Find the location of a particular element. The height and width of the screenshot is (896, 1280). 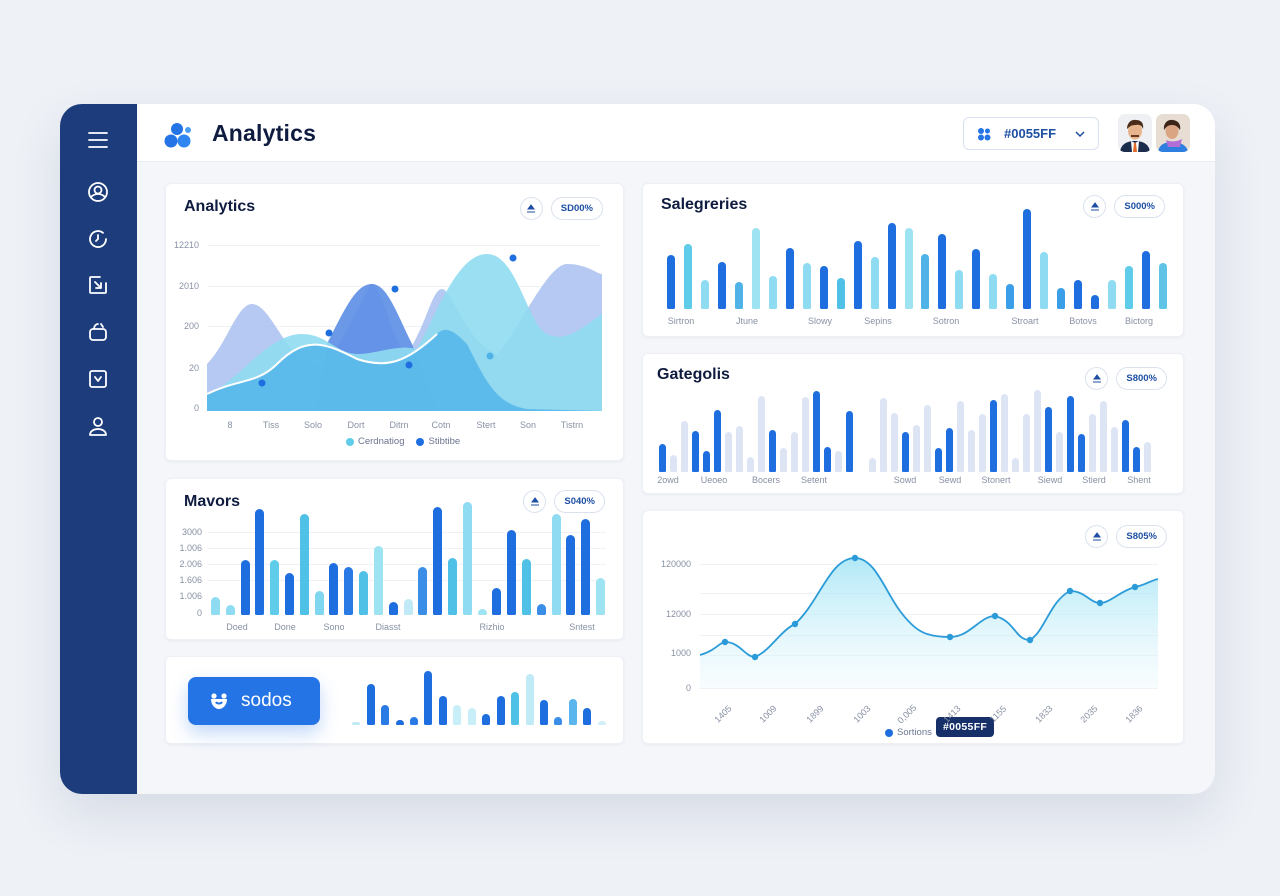

menu-icon is located at coordinates (98, 140).